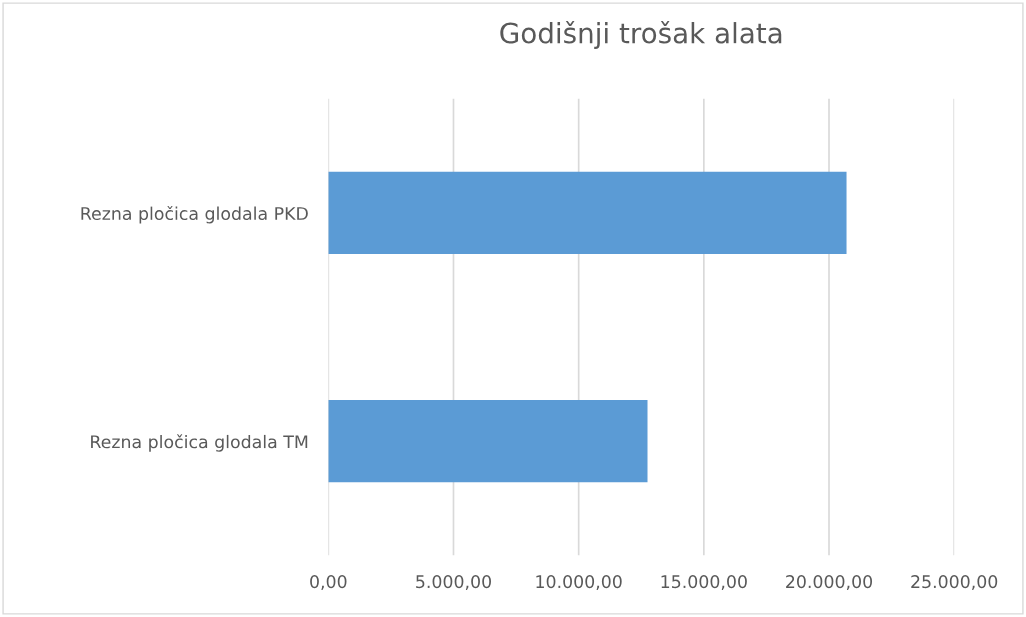 The height and width of the screenshot is (617, 1026). I want to click on x-tick-label: 5.000,00, so click(453, 582).